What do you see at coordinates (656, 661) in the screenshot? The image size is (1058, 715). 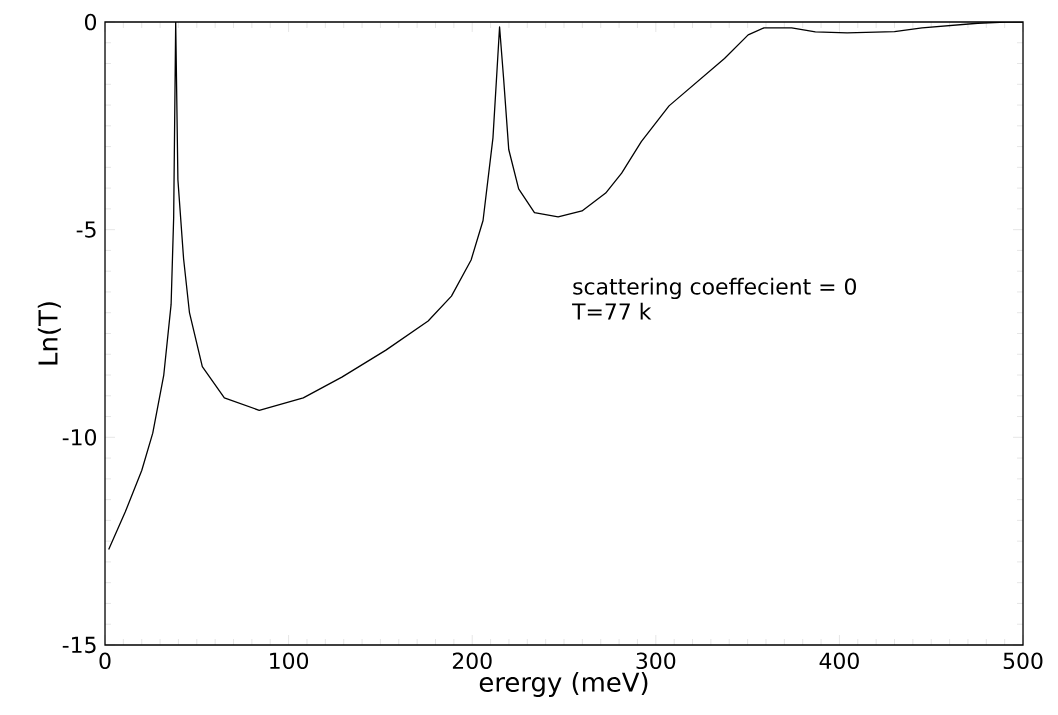 I see `x-tick-label: 300` at bounding box center [656, 661].